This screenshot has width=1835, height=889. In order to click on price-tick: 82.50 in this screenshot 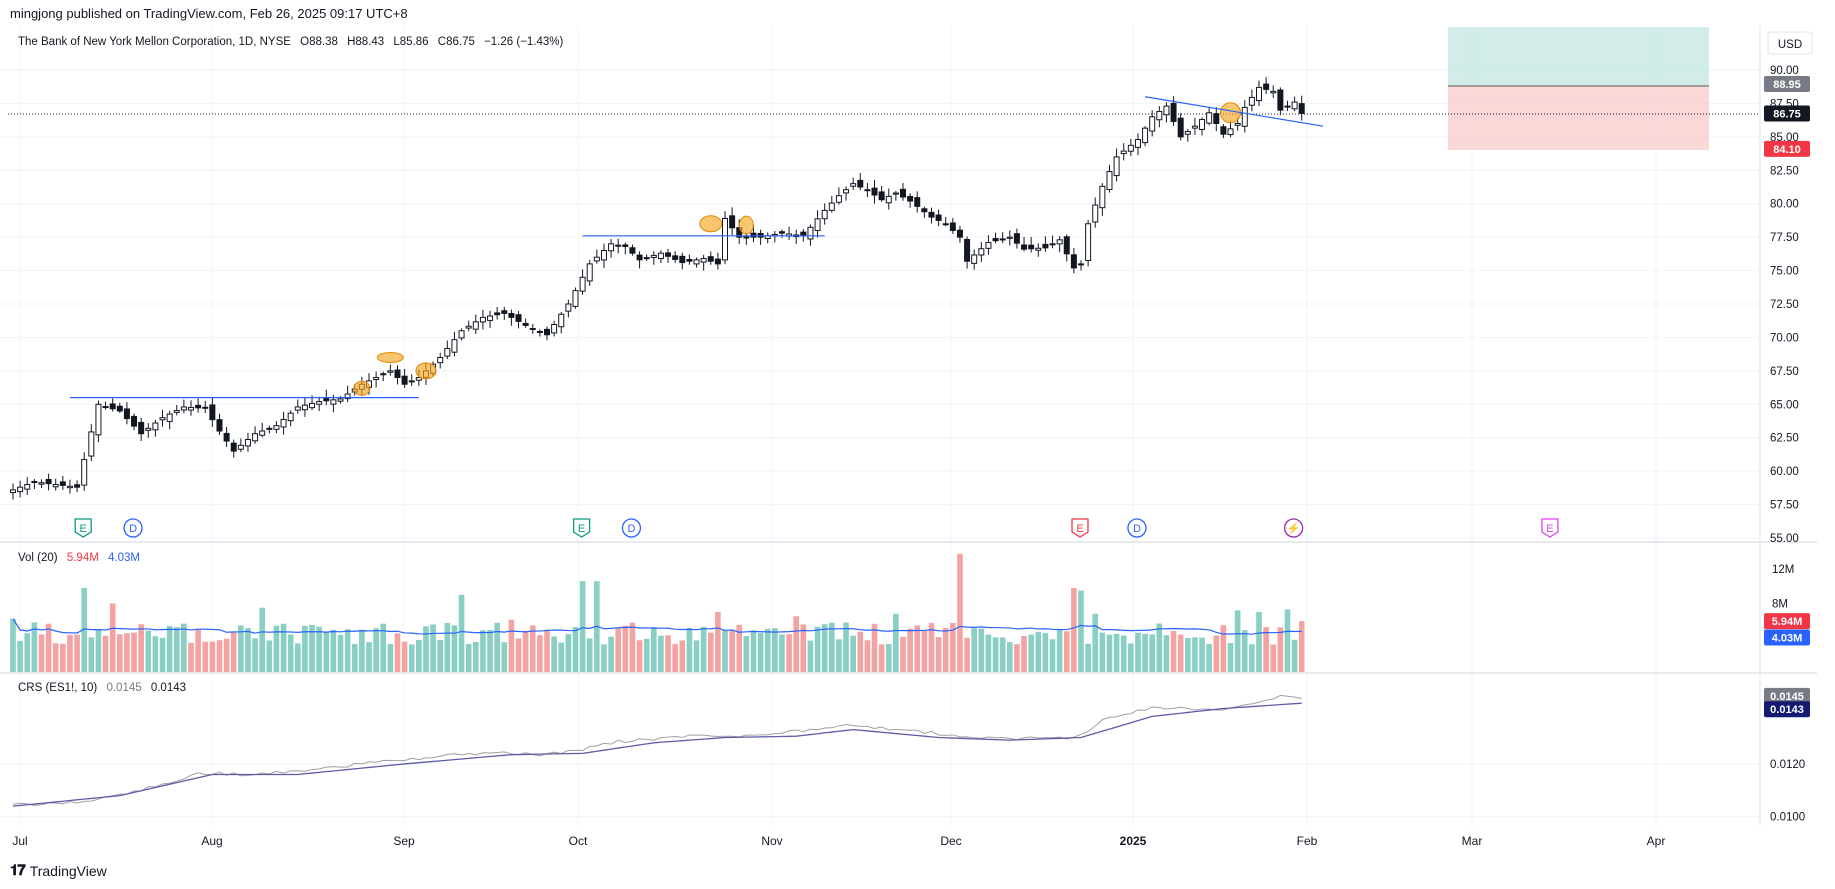, I will do `click(1784, 171)`.